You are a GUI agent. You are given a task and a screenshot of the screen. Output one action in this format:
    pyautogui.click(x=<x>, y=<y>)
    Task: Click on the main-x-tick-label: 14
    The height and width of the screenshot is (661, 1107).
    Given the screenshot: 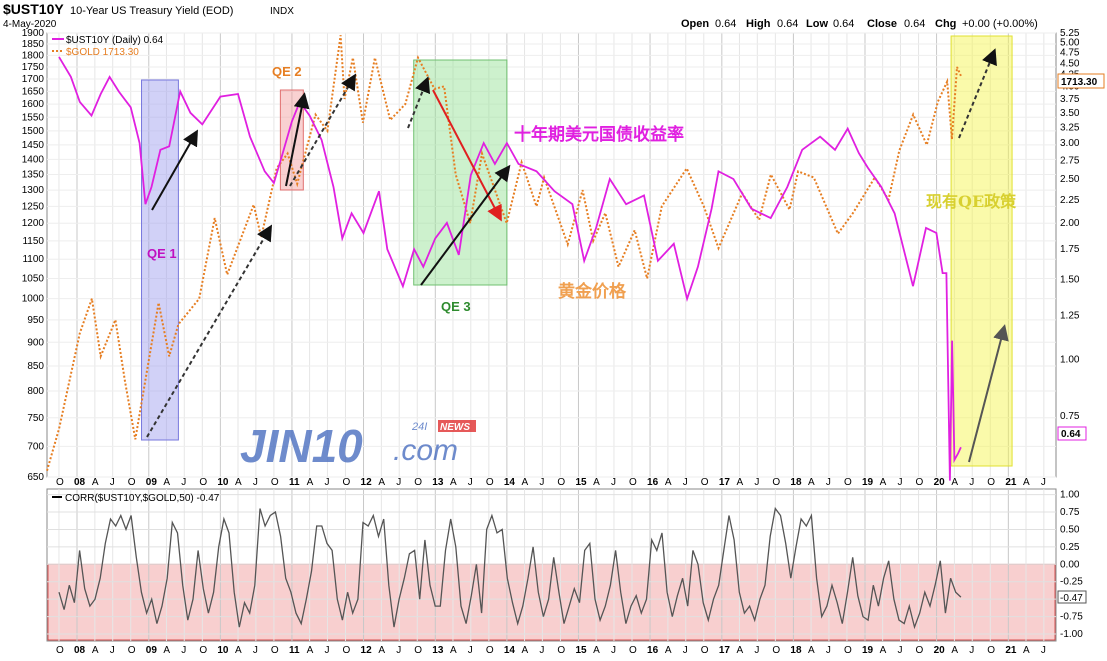 What is the action you would take?
    pyautogui.click(x=510, y=482)
    